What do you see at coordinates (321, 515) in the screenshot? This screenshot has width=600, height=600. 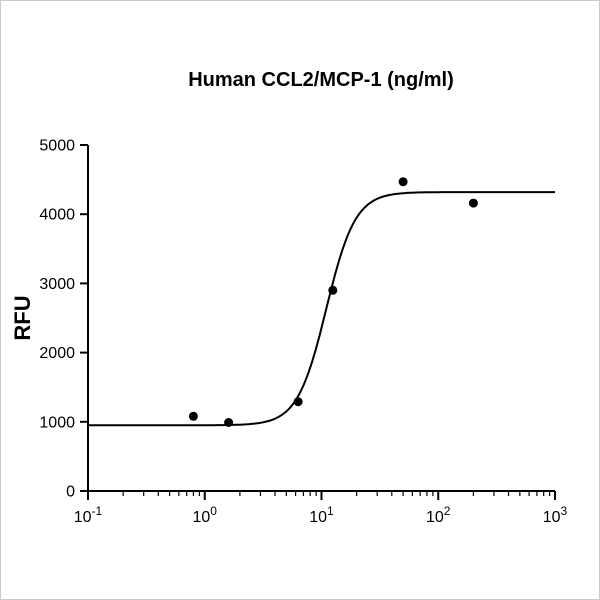 I see `x-tick-label: 10¹` at bounding box center [321, 515].